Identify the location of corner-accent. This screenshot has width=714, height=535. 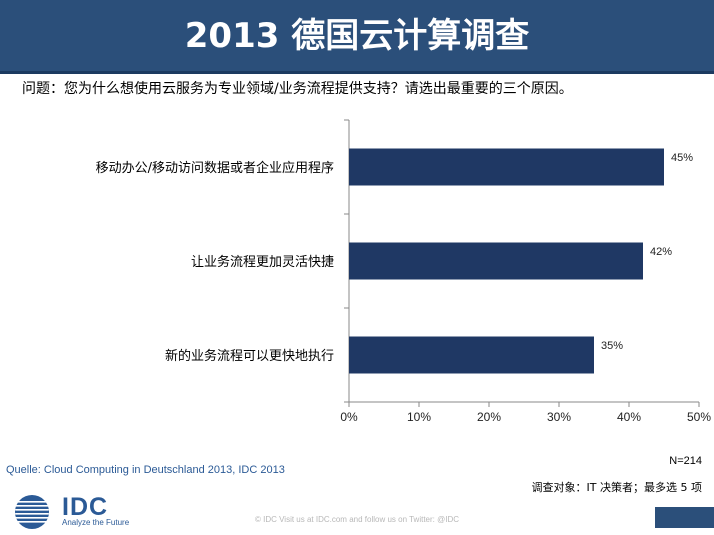
(684, 517).